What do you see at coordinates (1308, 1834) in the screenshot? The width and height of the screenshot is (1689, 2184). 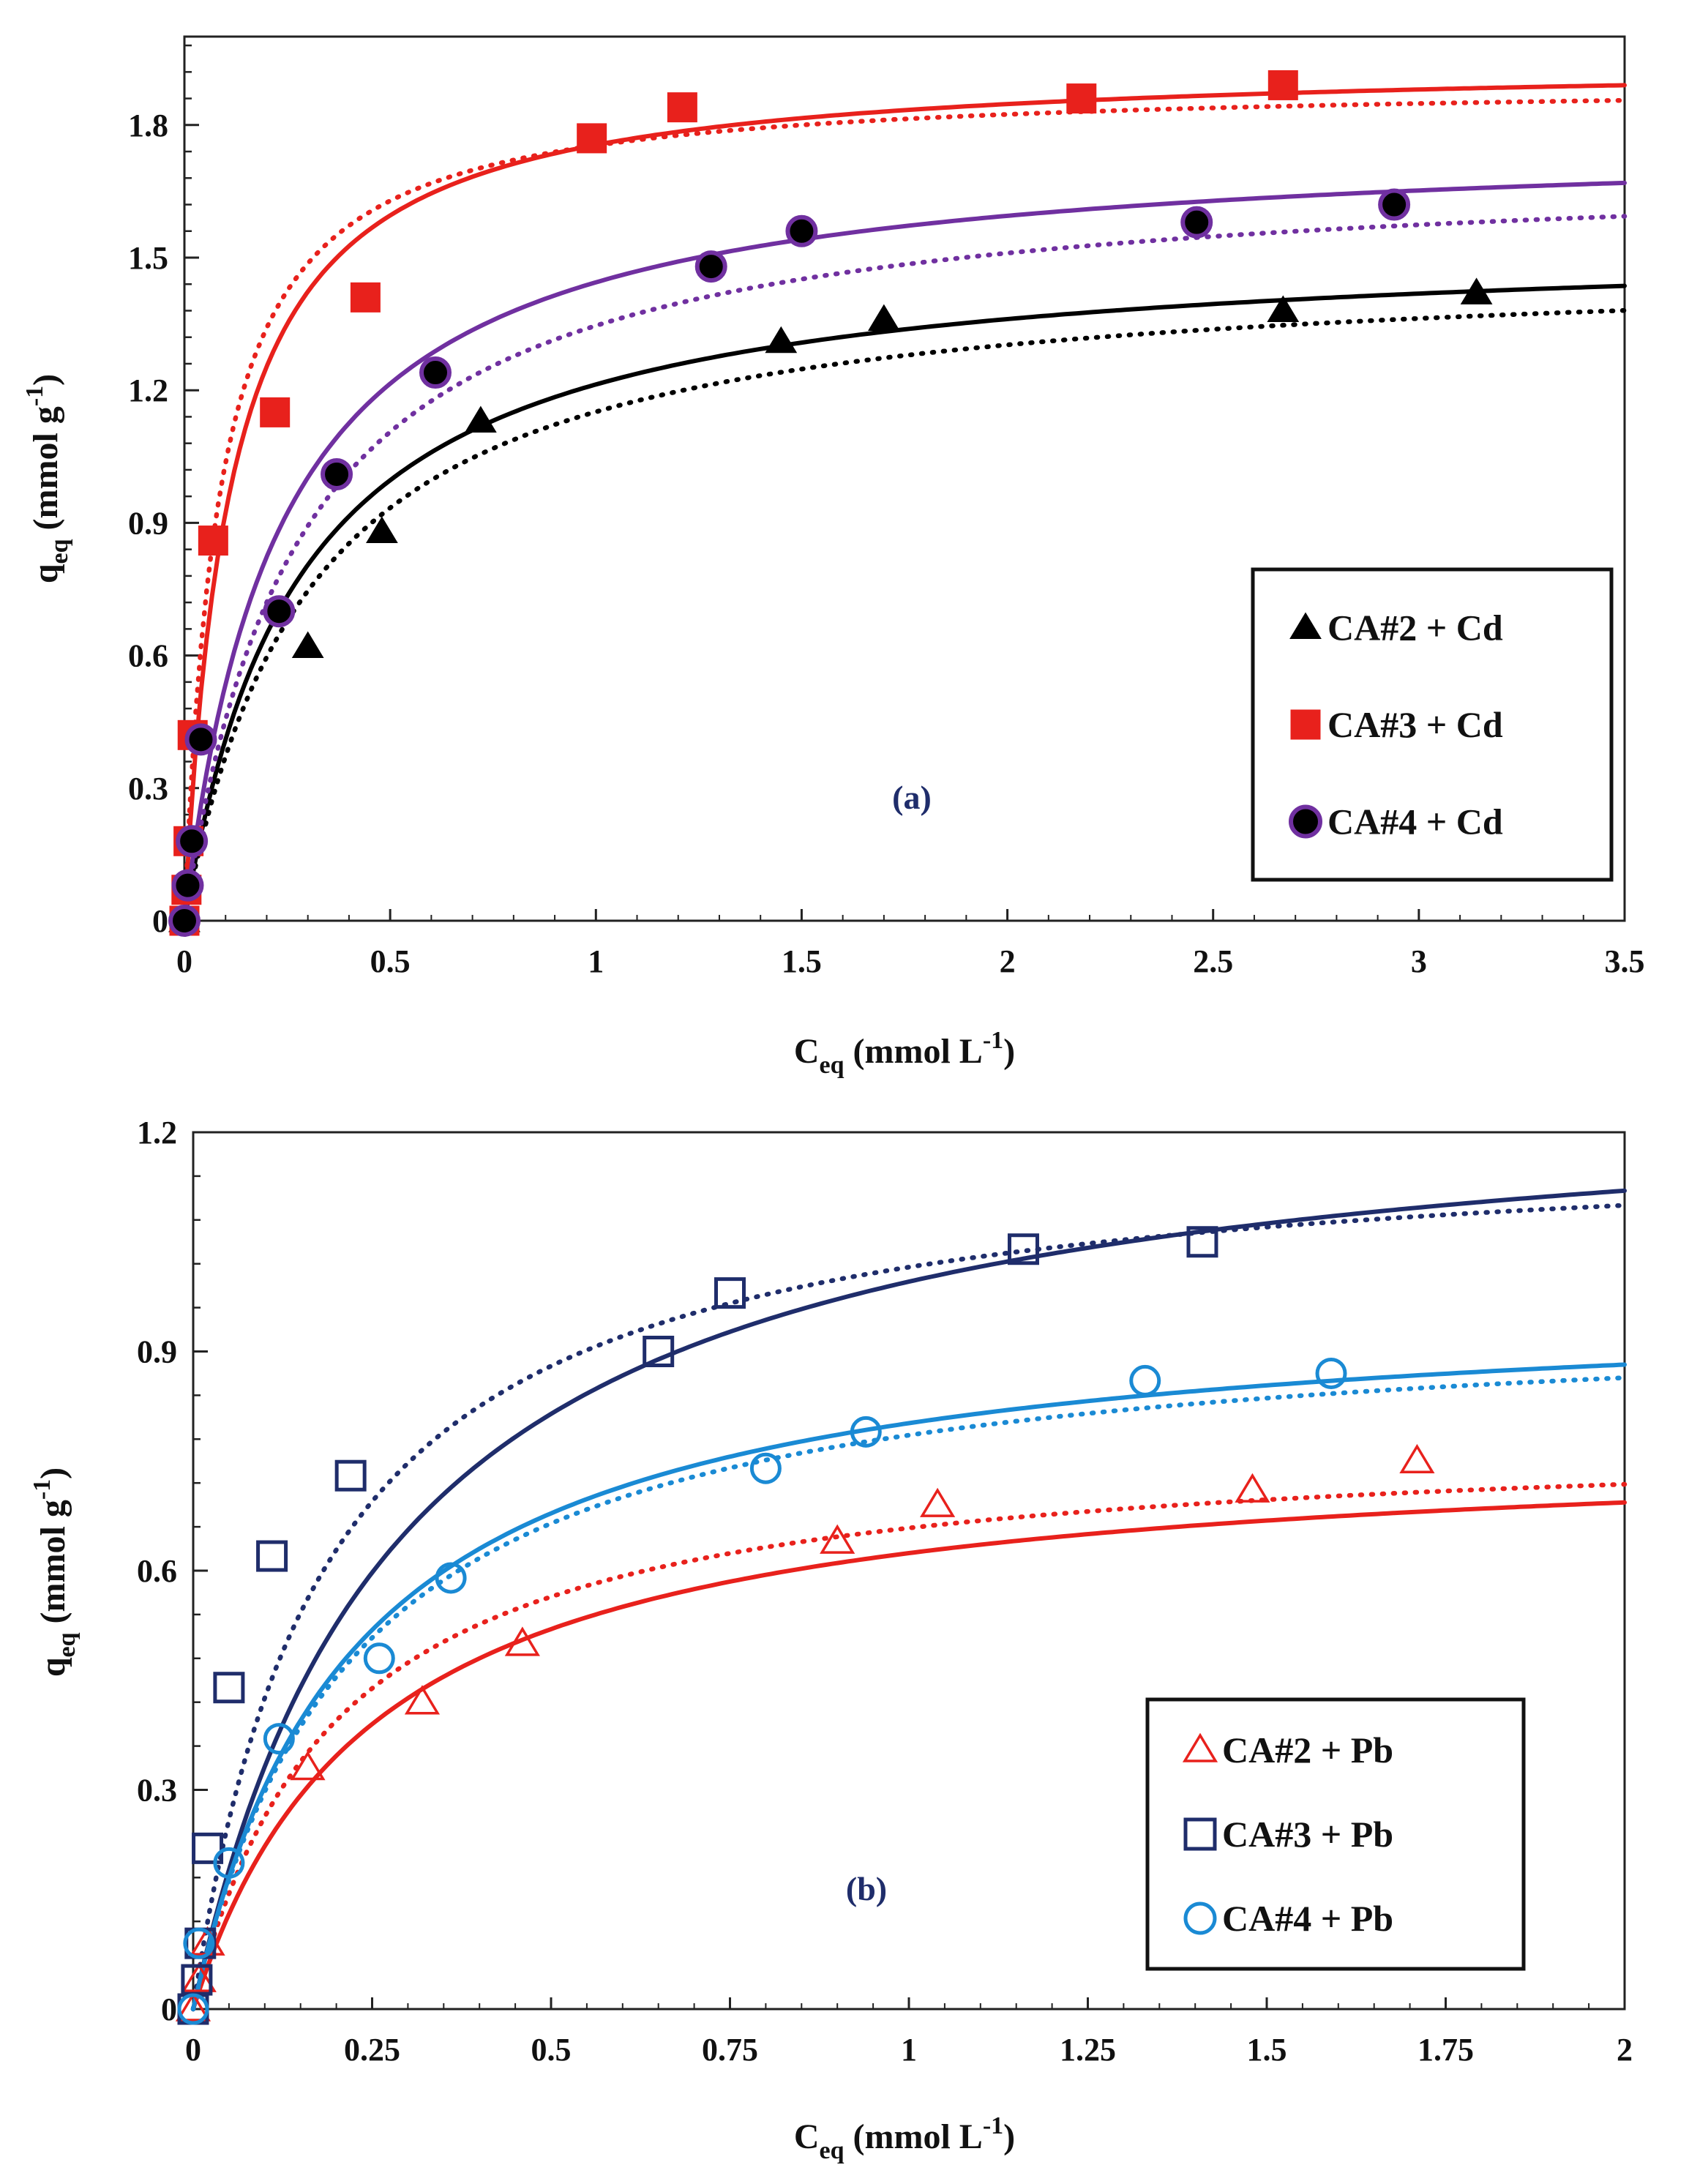 I see `legend-entry: CA#3 + Pb` at bounding box center [1308, 1834].